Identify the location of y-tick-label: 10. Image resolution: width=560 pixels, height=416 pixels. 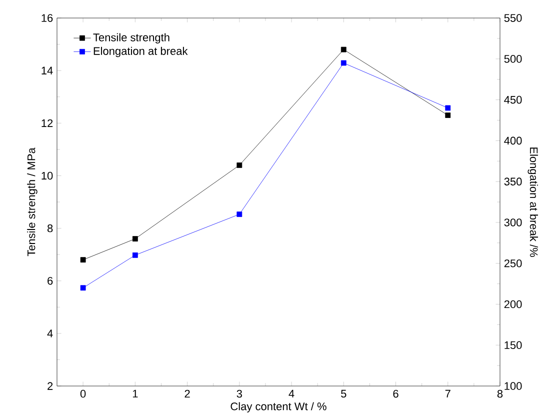
(47, 176).